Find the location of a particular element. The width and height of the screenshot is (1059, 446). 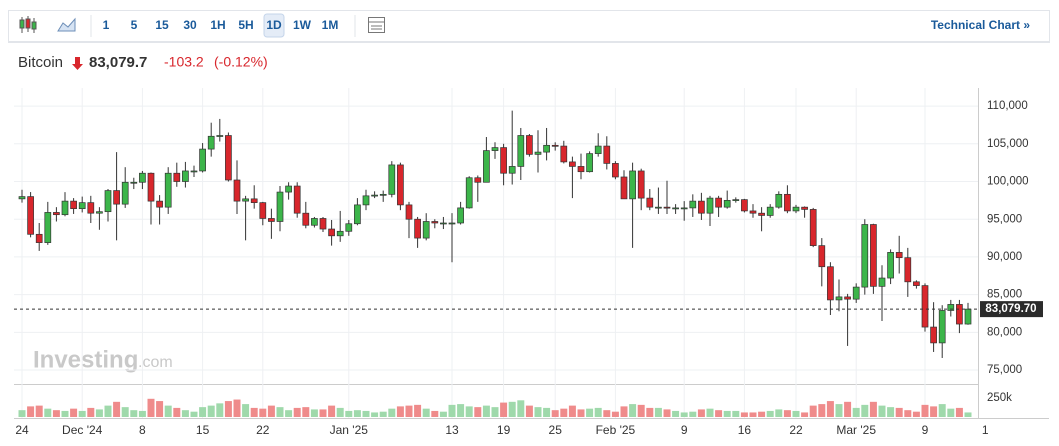

watermark-suffix: .com is located at coordinates (155, 362).